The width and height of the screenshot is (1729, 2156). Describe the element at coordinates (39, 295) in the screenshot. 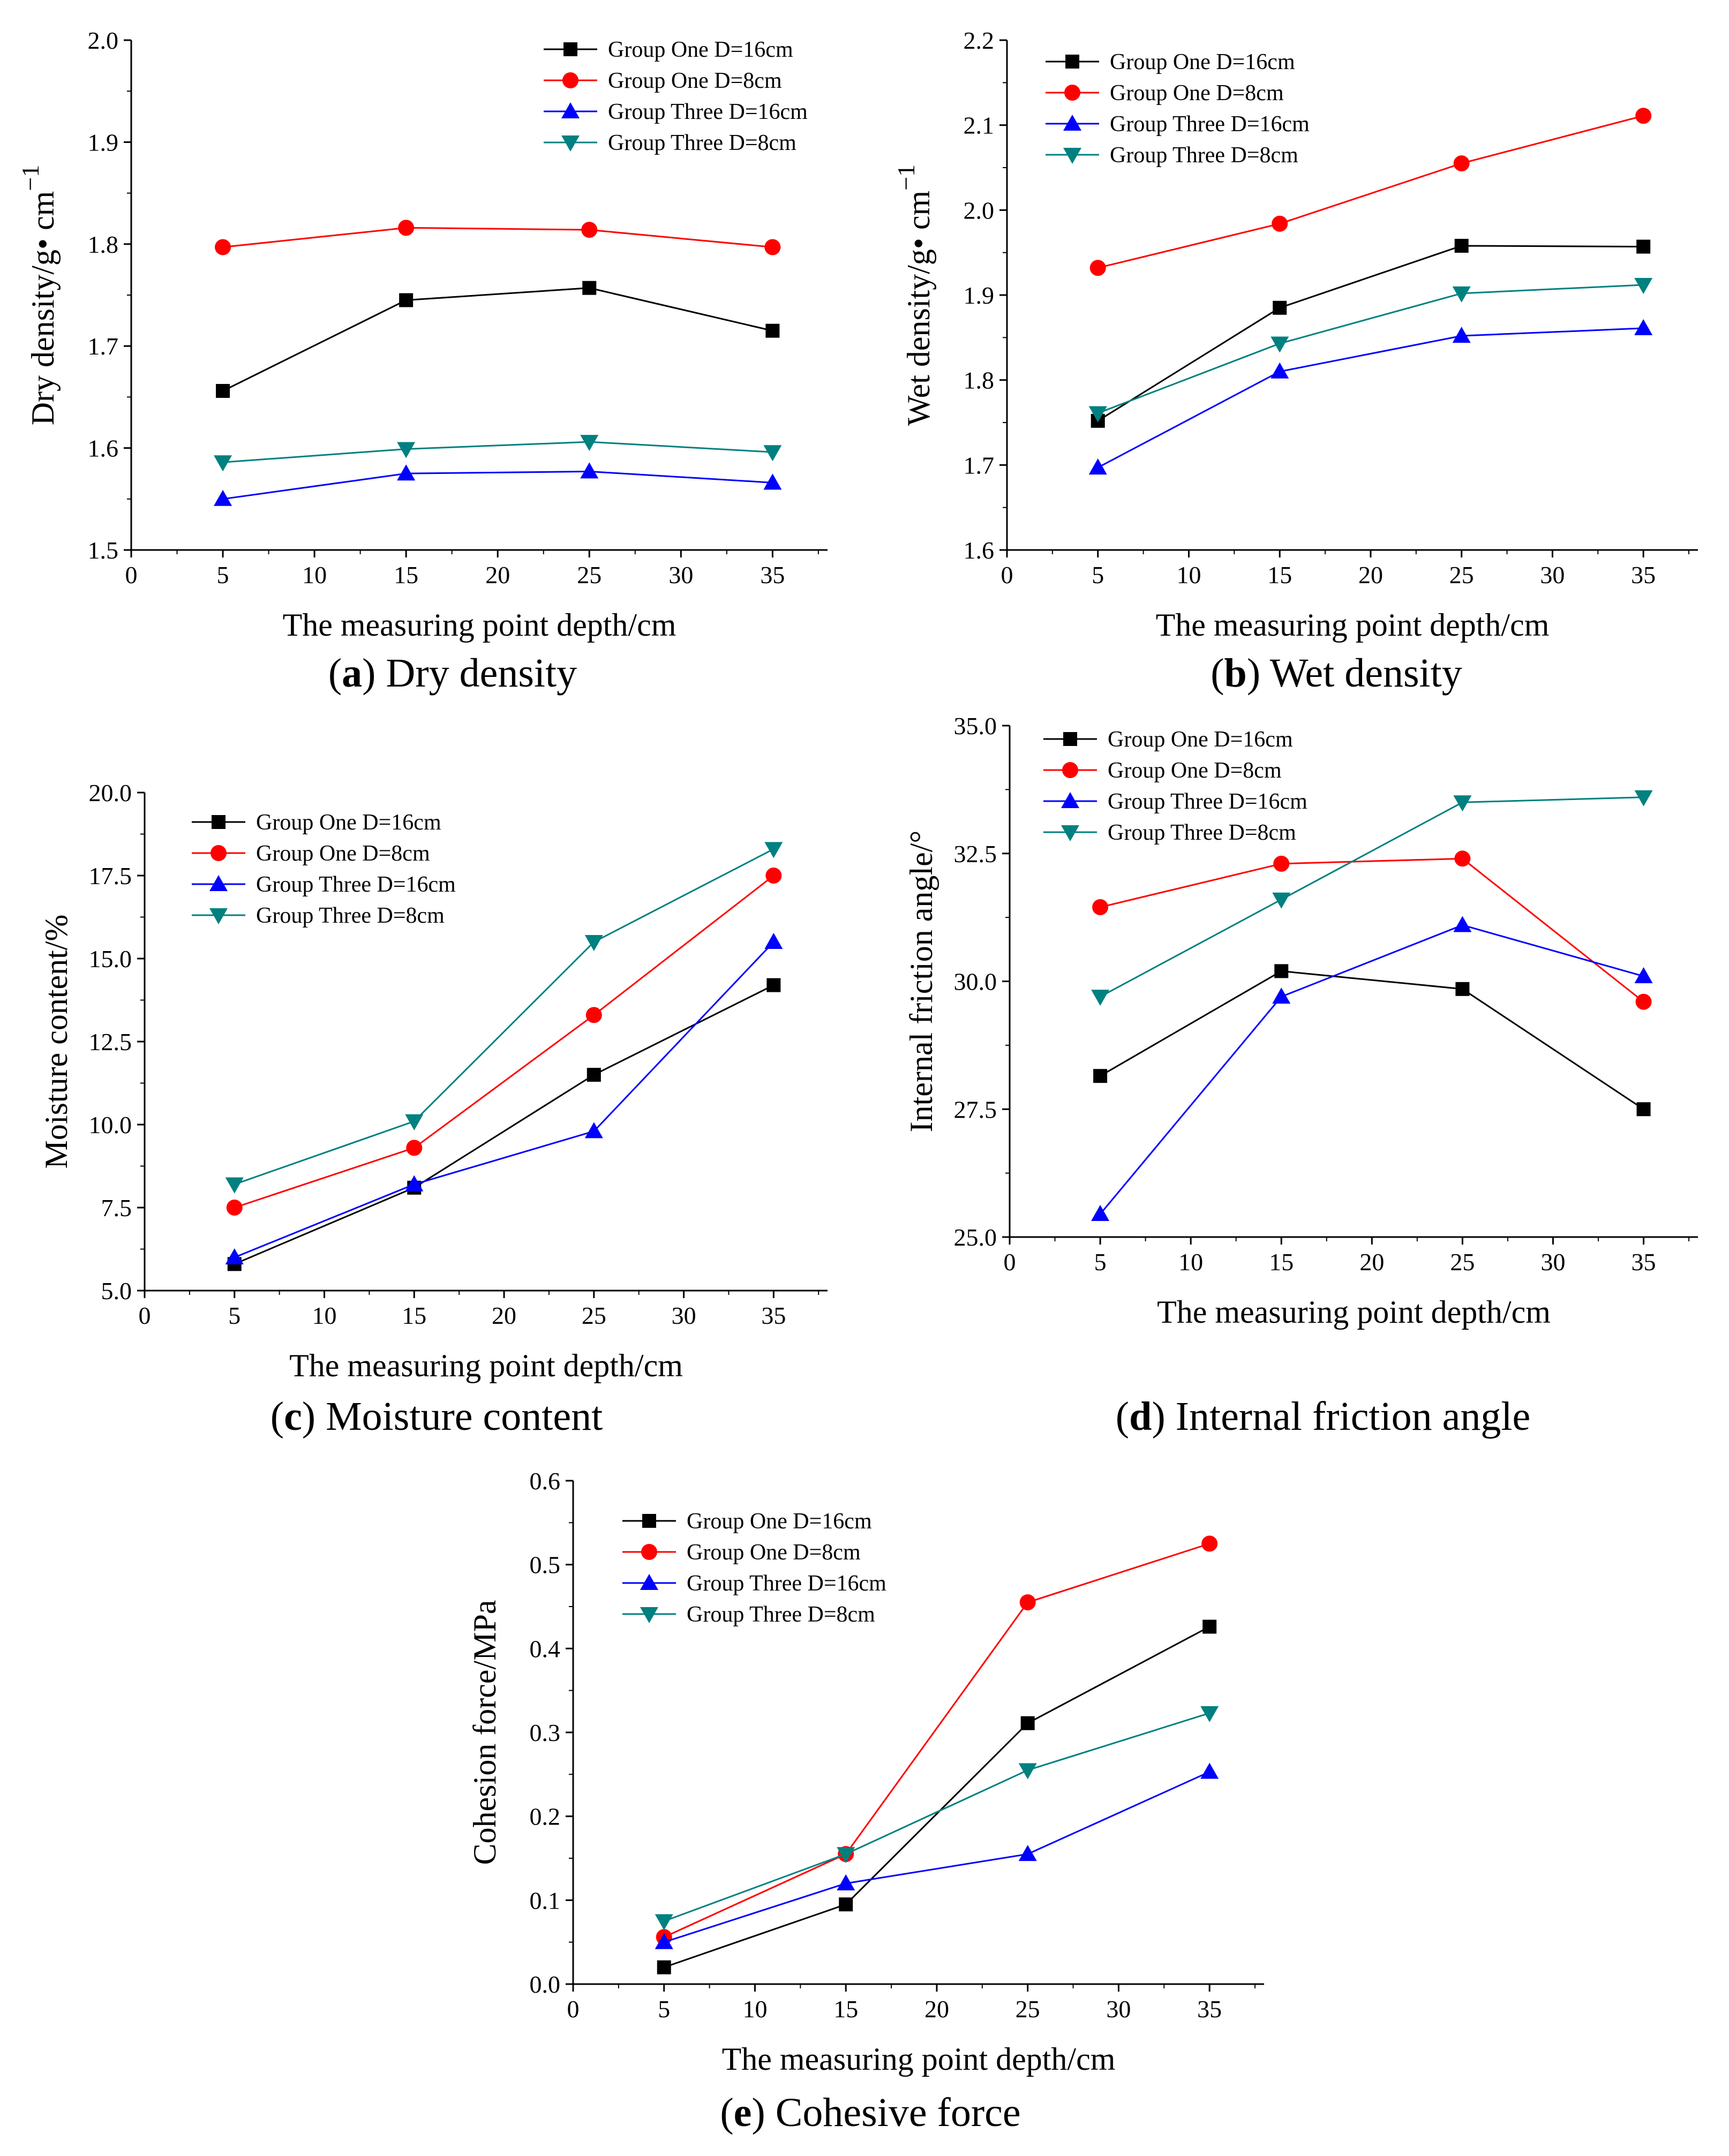

I see `y-axis-label: Dry density/g• cm−1` at that location.